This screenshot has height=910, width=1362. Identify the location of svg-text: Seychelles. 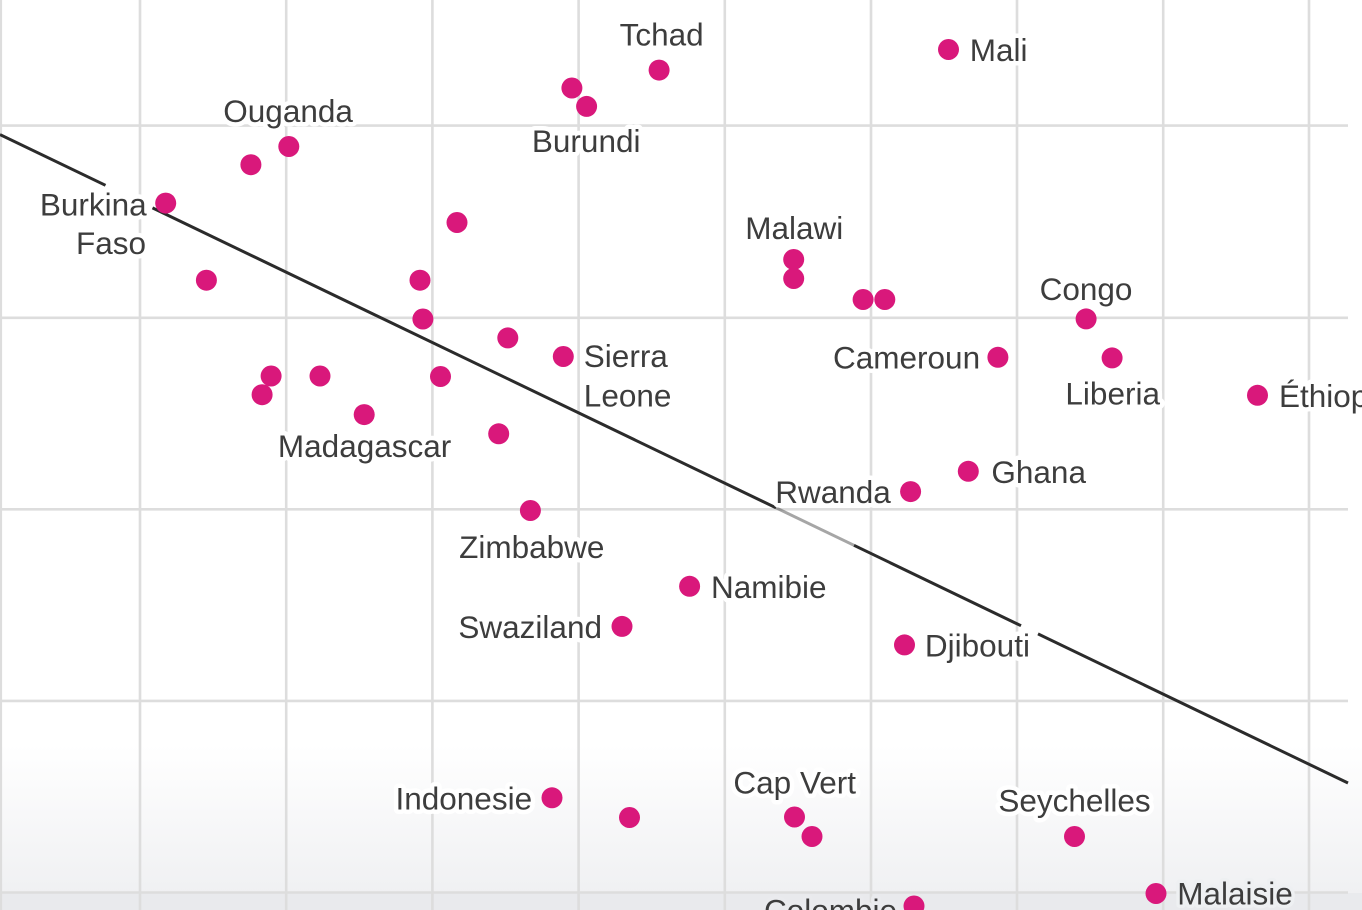
(1074, 801).